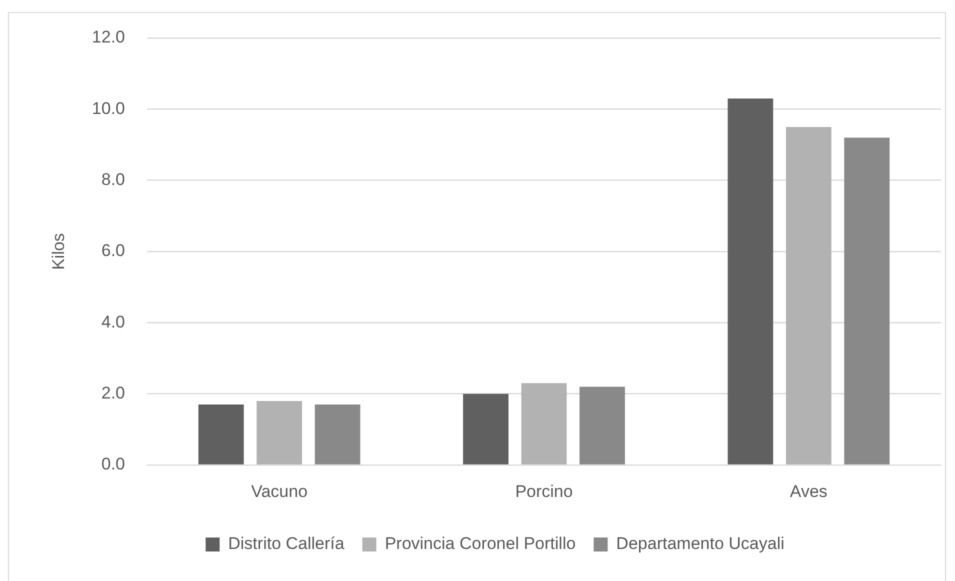  Describe the element at coordinates (286, 544) in the screenshot. I see `legend-label: Distrito Callería` at that location.